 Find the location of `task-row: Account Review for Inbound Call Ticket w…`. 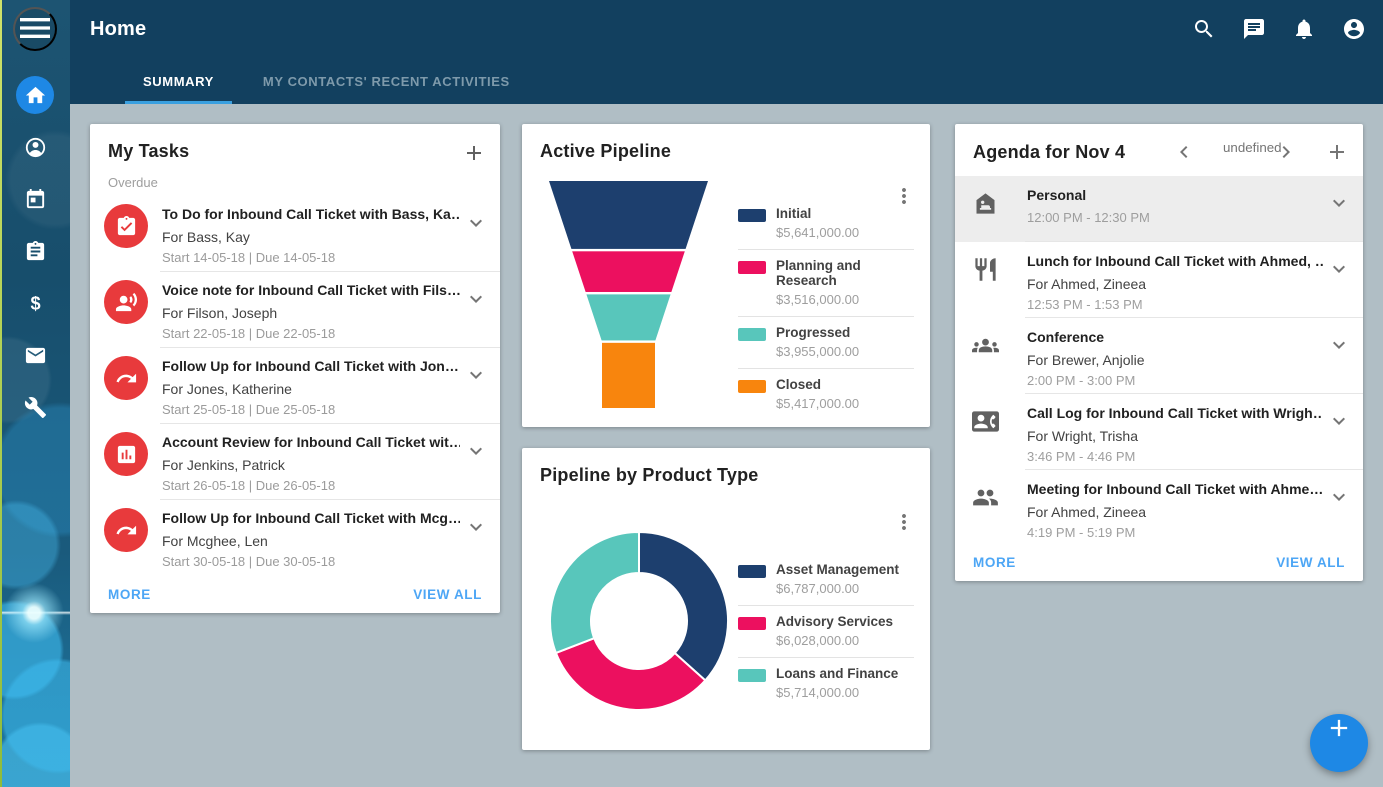

task-row: Account Review for Inbound Call Ticket w… is located at coordinates (295, 462).